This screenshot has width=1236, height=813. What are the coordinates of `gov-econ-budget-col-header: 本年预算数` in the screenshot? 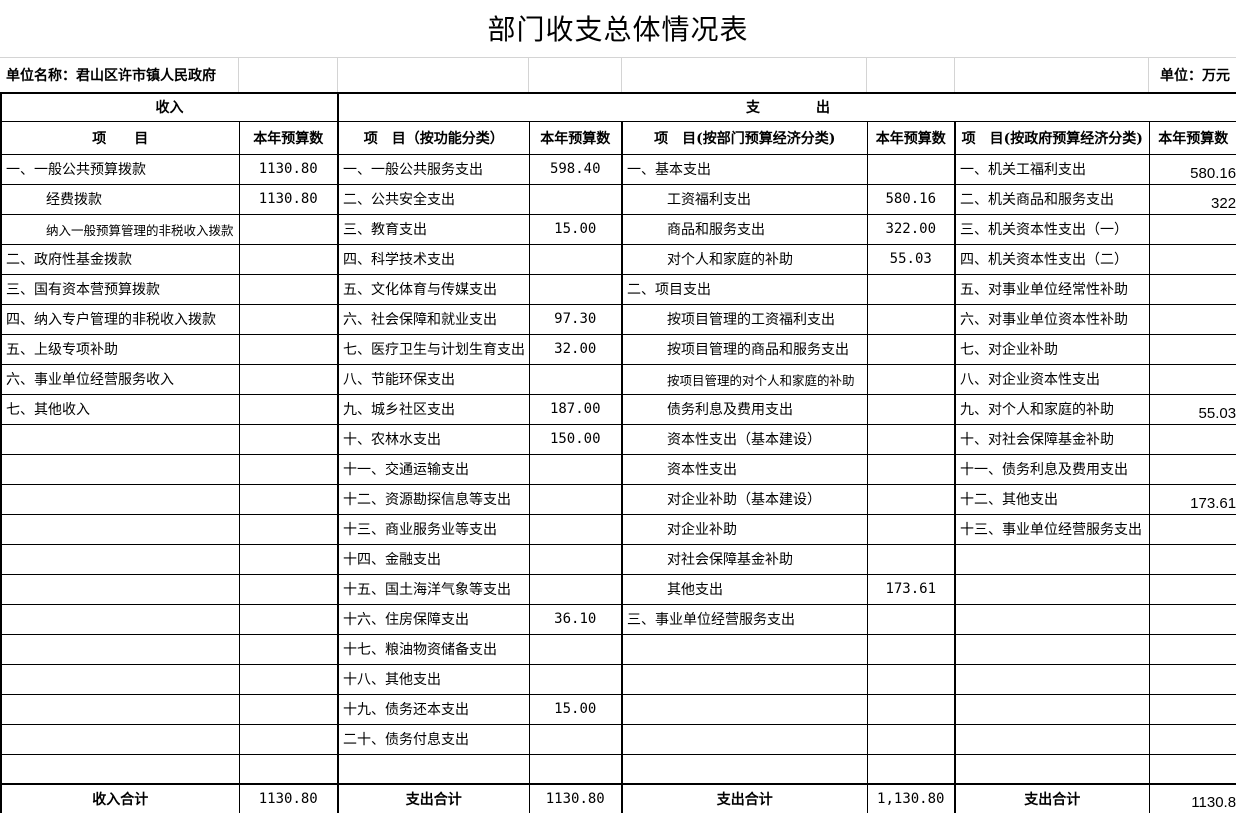 It's located at (1192, 137).